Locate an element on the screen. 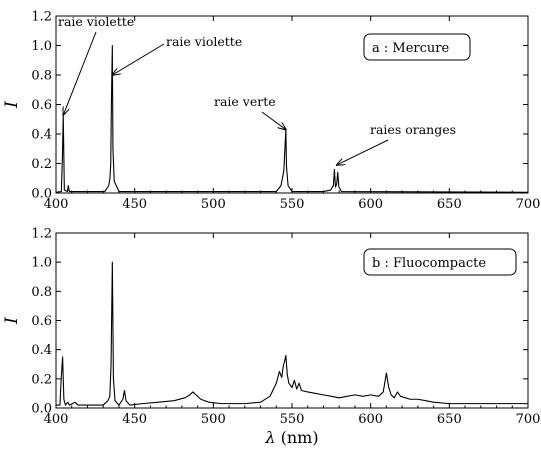  legend-label: b : Fluocompacte is located at coordinates (429, 263).